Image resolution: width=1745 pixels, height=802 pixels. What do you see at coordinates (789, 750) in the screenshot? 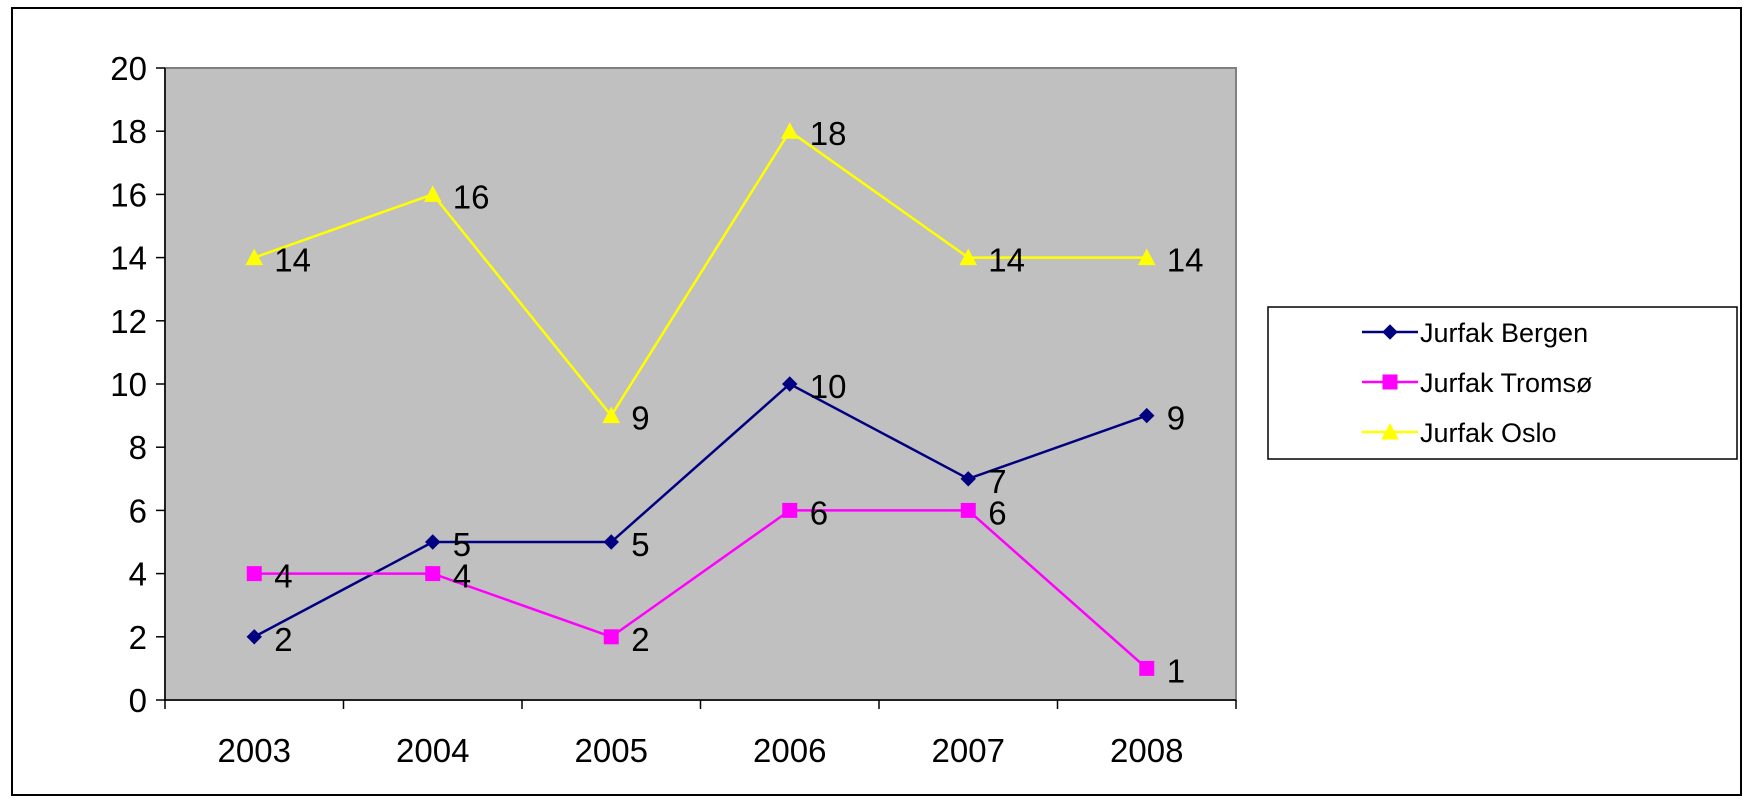
I see `x-tick-label: 2006` at bounding box center [789, 750].